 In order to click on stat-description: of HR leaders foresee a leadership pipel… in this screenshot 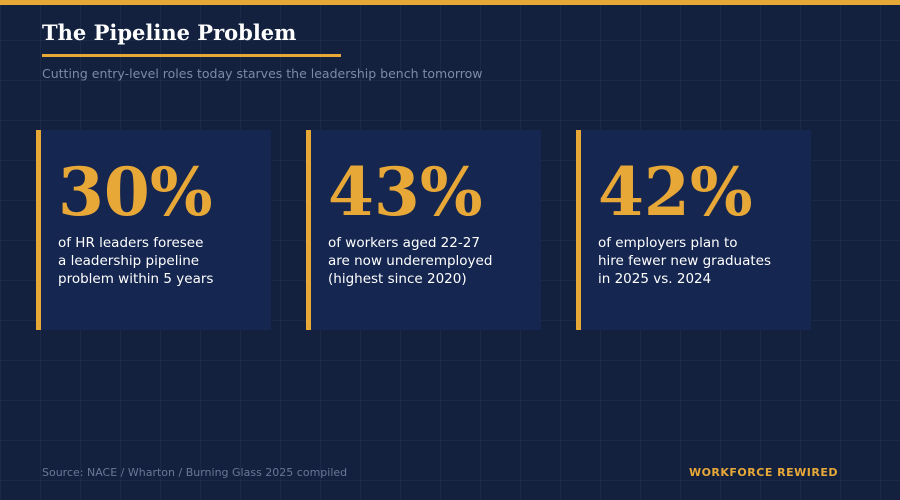, I will do `click(136, 261)`.